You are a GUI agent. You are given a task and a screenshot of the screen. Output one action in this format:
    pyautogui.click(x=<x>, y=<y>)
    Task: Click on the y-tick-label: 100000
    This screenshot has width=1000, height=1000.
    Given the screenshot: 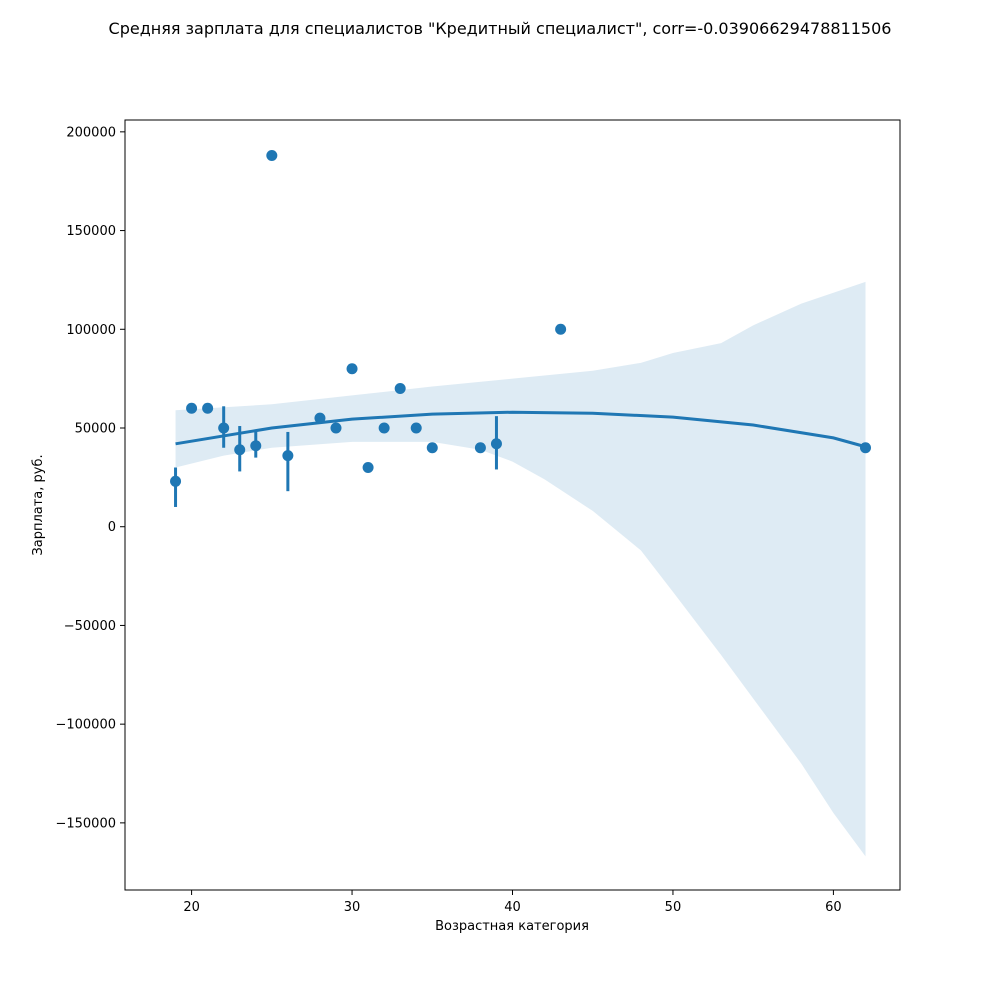 What is the action you would take?
    pyautogui.click(x=91, y=330)
    